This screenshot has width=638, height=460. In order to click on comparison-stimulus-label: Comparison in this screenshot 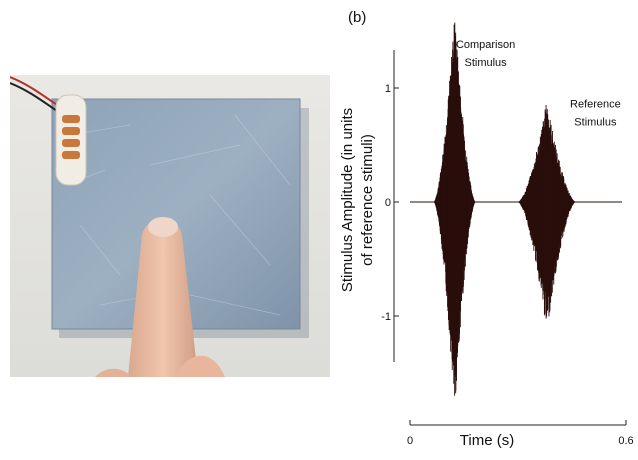, I will do `click(485, 45)`.